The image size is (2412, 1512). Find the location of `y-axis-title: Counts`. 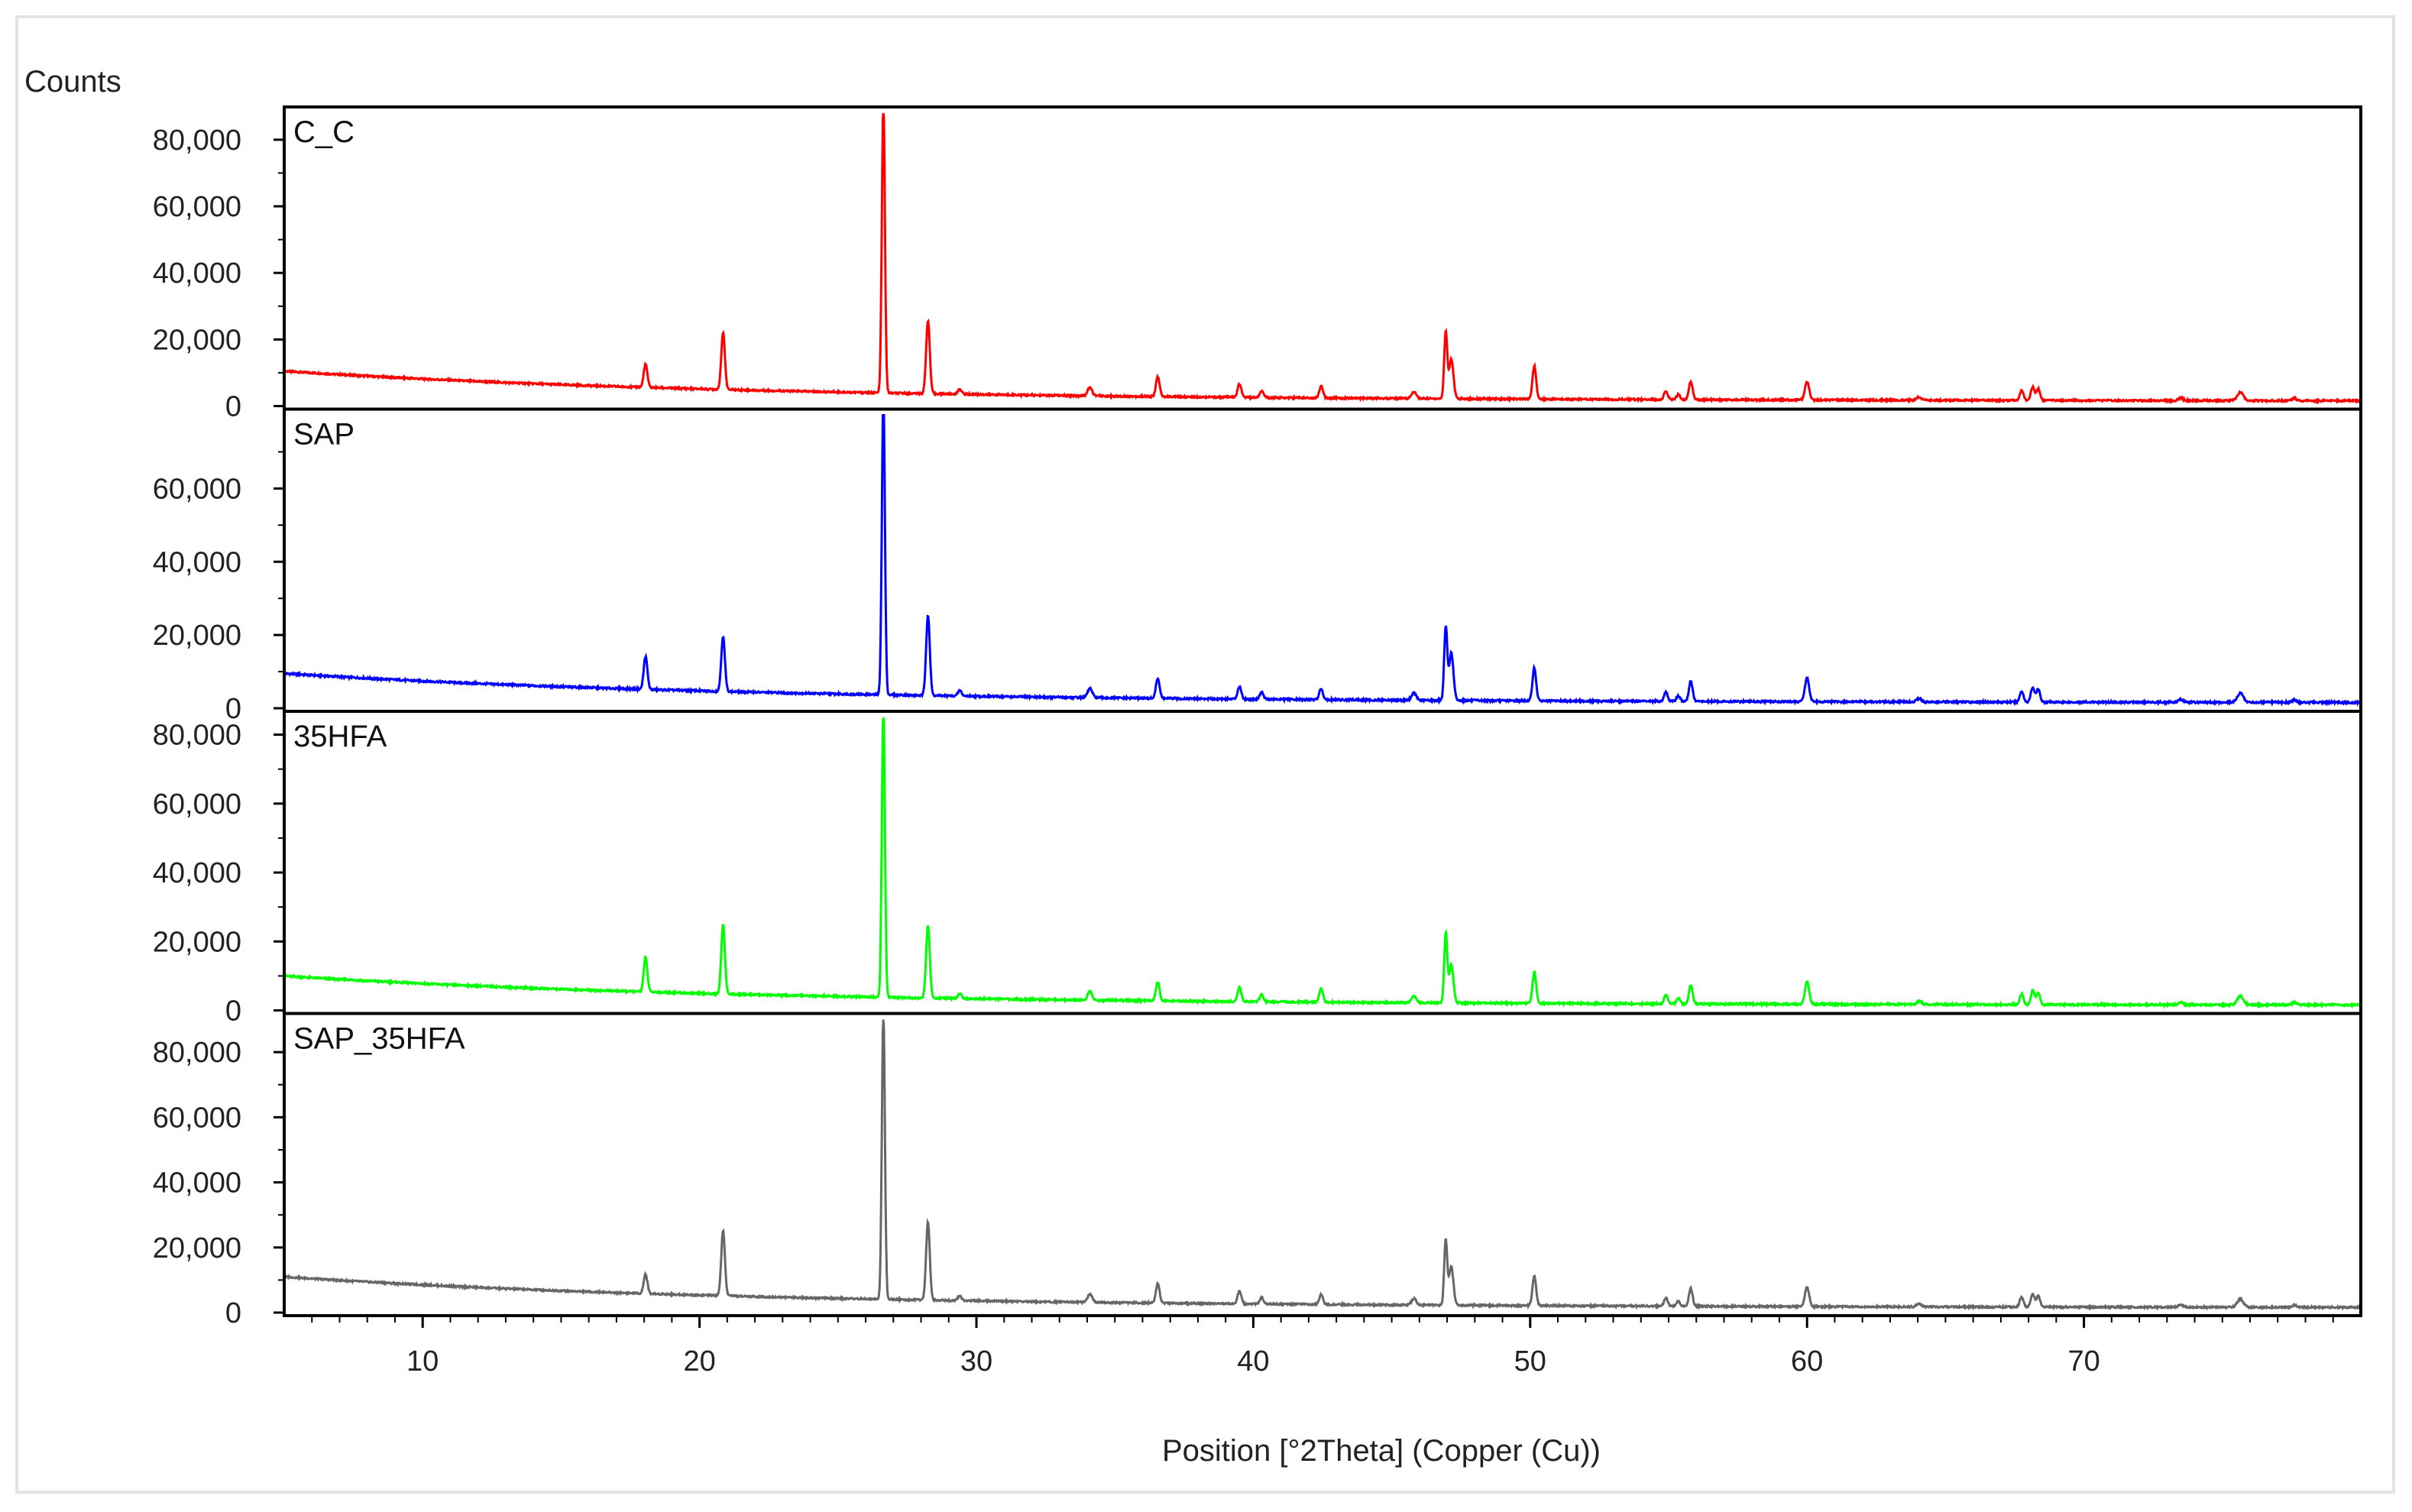

y-axis-title: Counts is located at coordinates (73, 82).